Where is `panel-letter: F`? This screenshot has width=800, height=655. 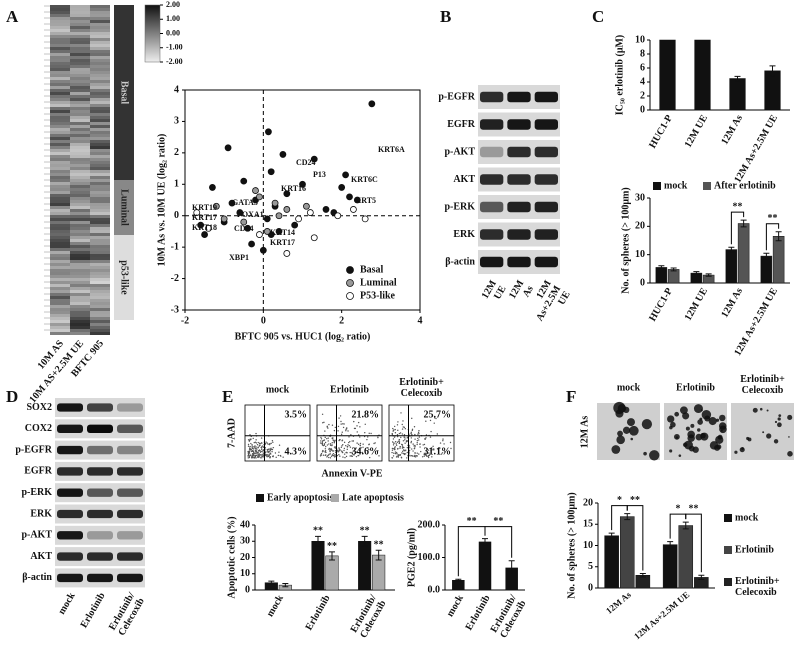 panel-letter: F is located at coordinates (571, 396).